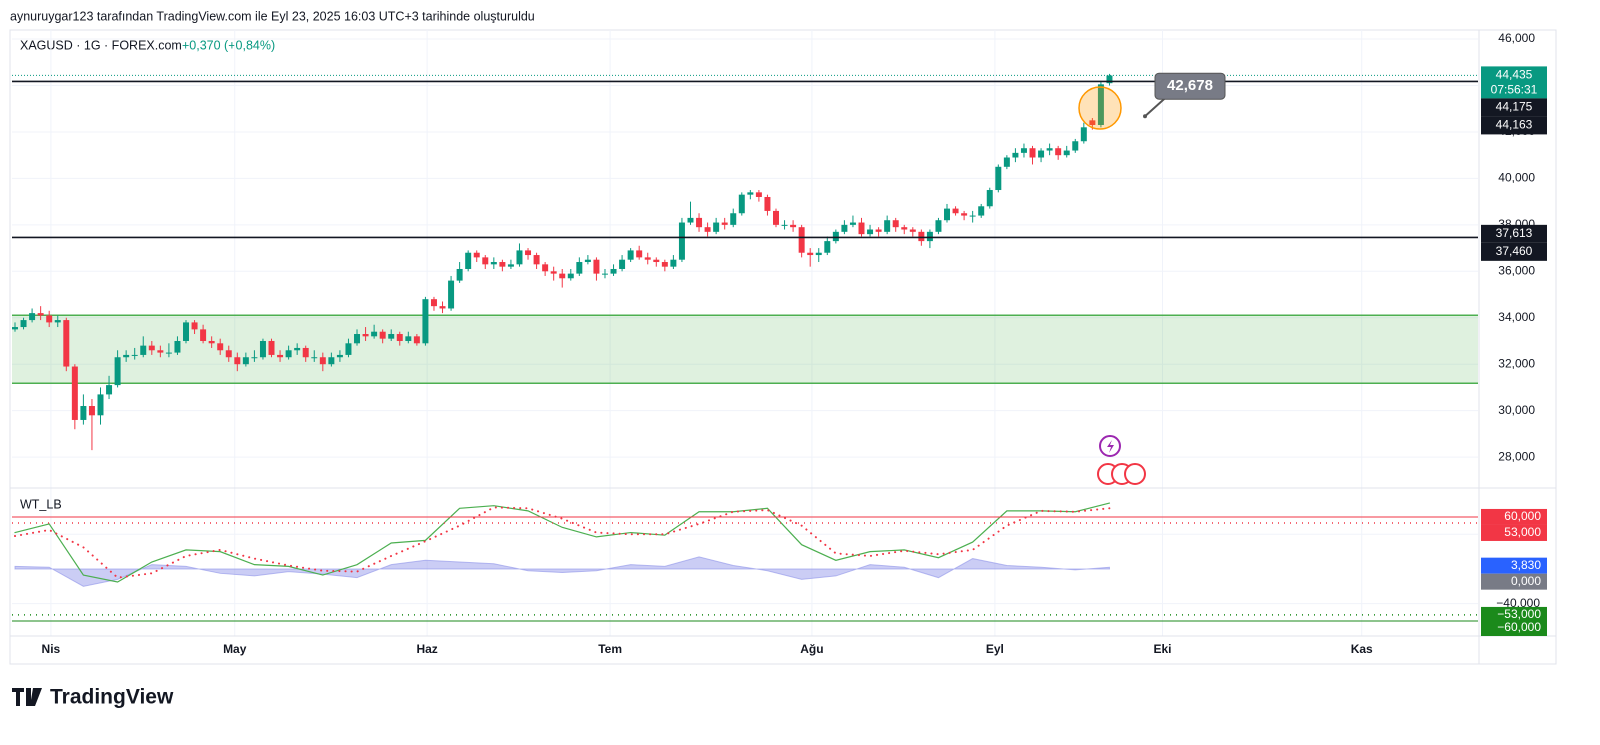  Describe the element at coordinates (1514, 251) in the screenshot. I see `price-badge-label: 37,460` at that location.